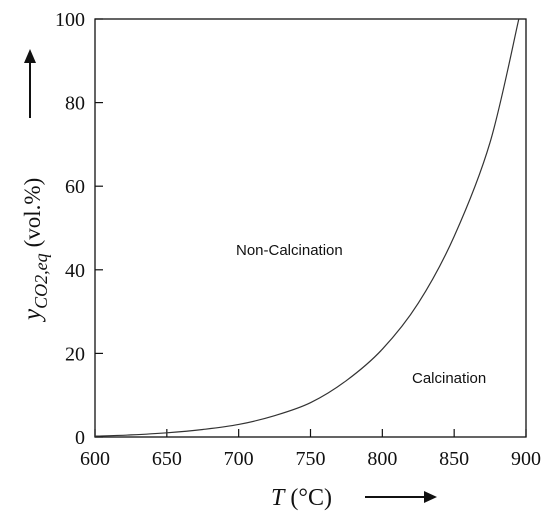 This screenshot has width=550, height=524. Describe the element at coordinates (289, 250) in the screenshot. I see `annotation-non-calcination: Non-Calcination` at that location.